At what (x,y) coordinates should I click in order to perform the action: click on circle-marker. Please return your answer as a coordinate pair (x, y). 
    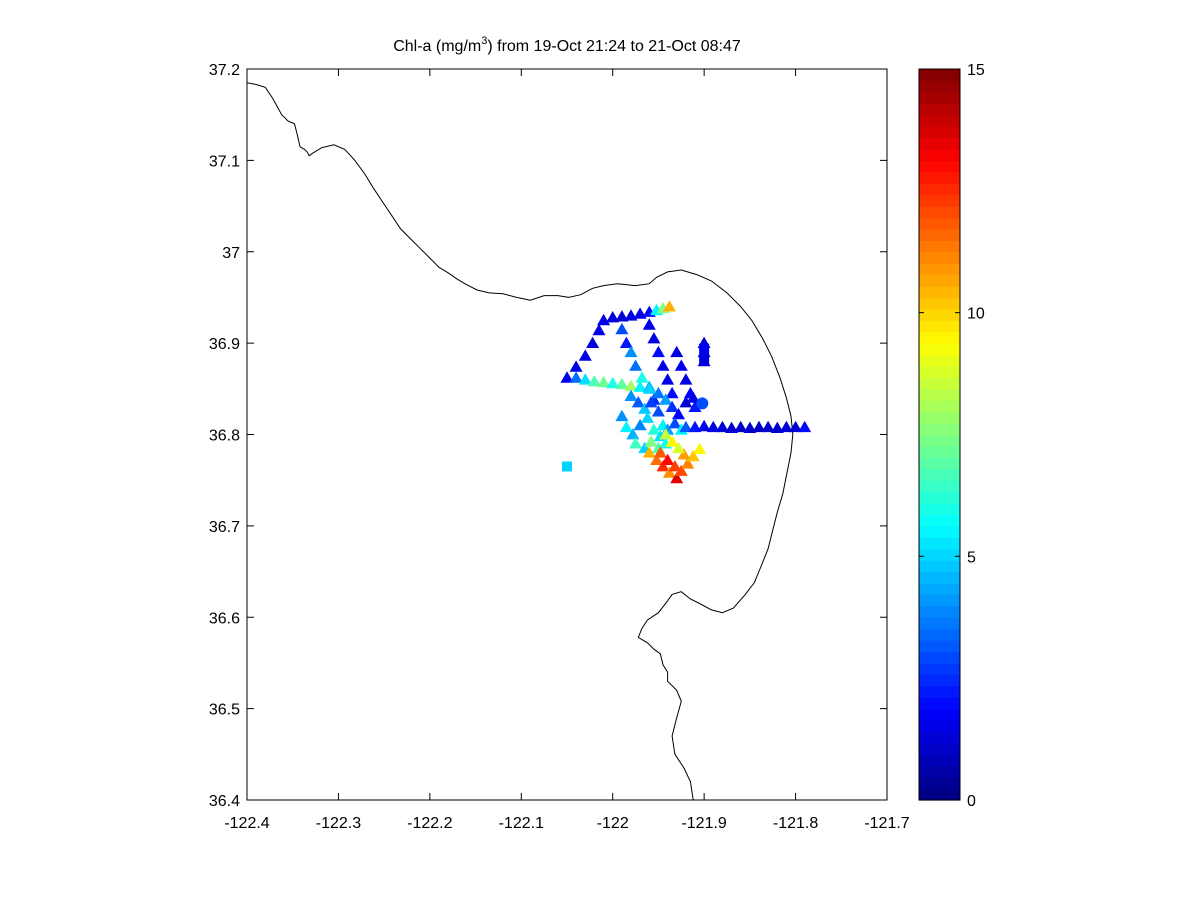
    Looking at the image, I should click on (702, 403).